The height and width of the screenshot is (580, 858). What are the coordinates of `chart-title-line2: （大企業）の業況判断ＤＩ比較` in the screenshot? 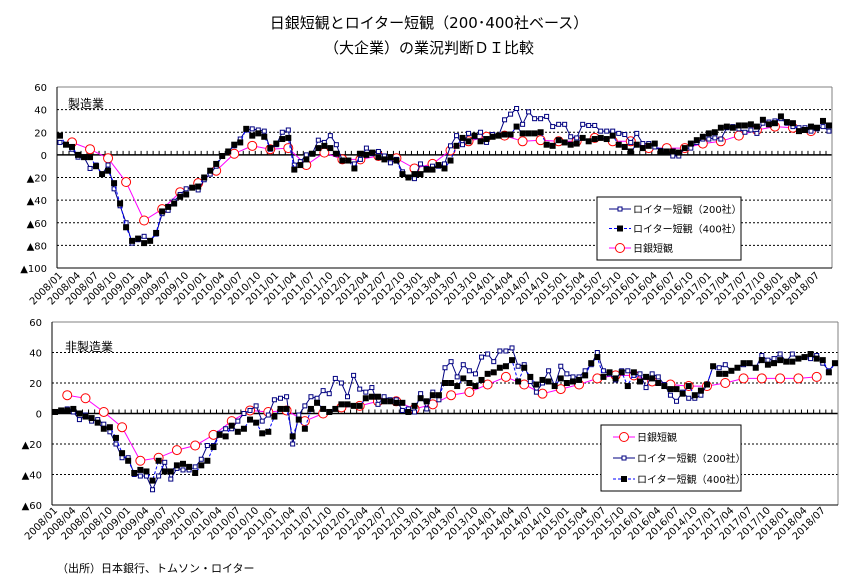 It's located at (428, 48).